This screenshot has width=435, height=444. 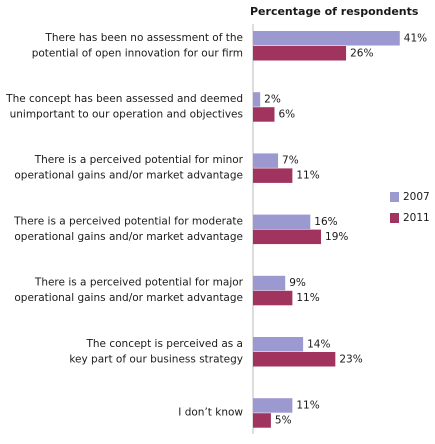 I want to click on category-label: I don’t know, so click(x=210, y=413).